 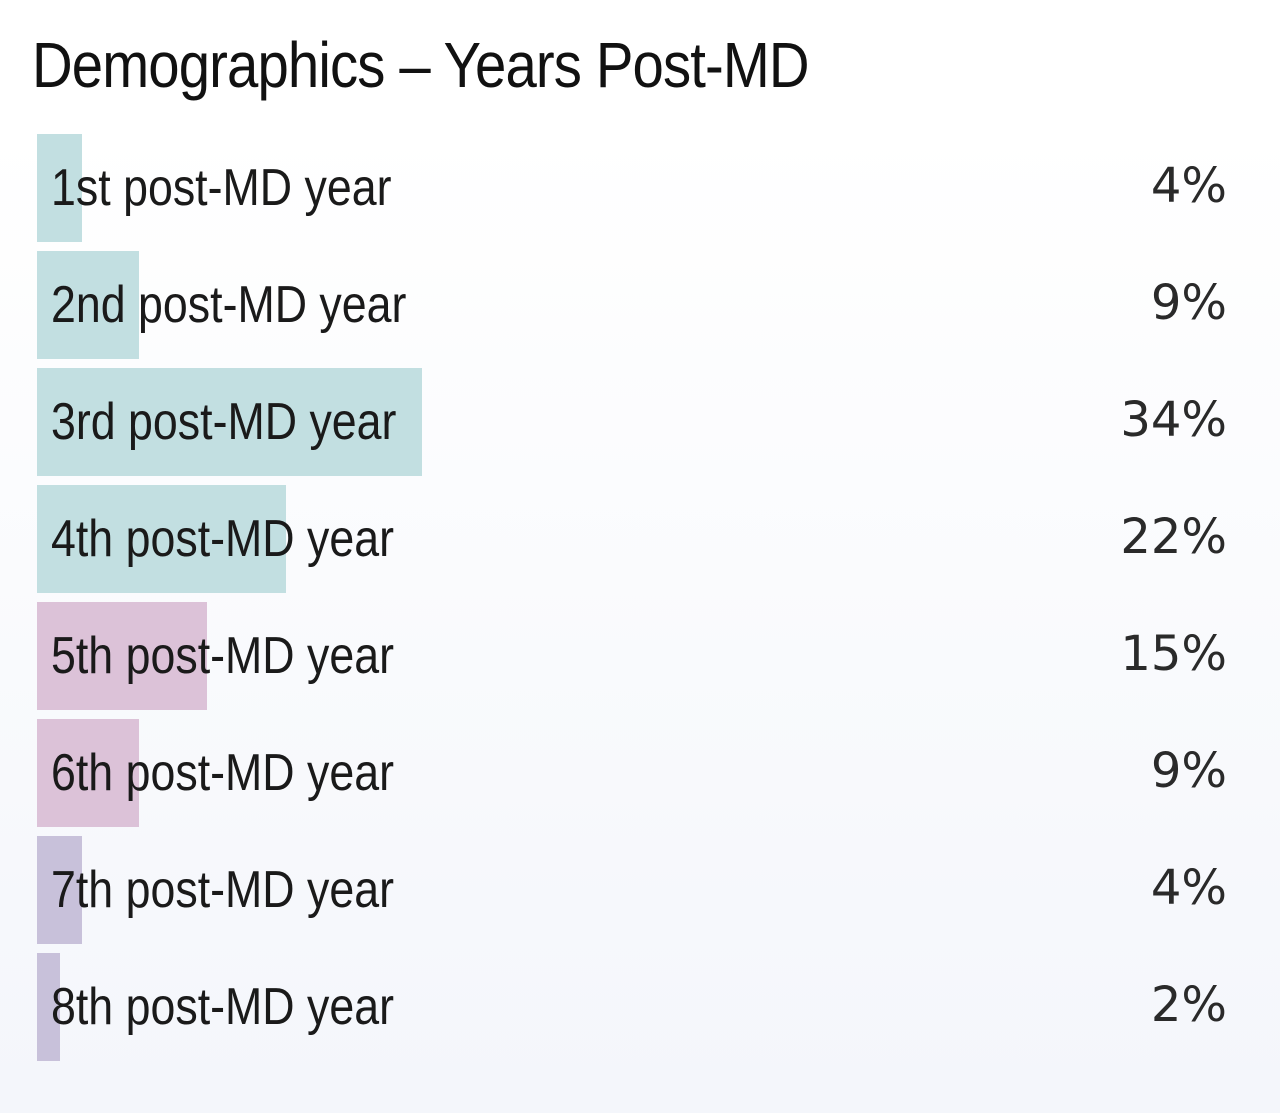 I want to click on bar-row: 4th post-MD year 22%, so click(x=632, y=539).